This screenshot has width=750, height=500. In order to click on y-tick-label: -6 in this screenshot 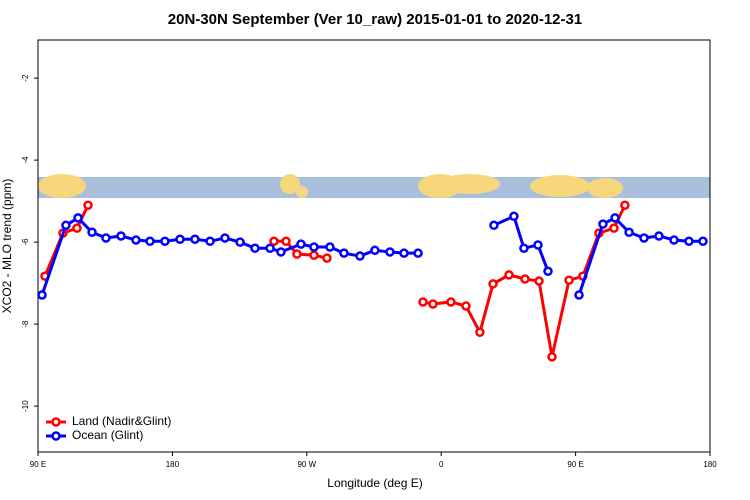, I will do `click(25, 242)`.